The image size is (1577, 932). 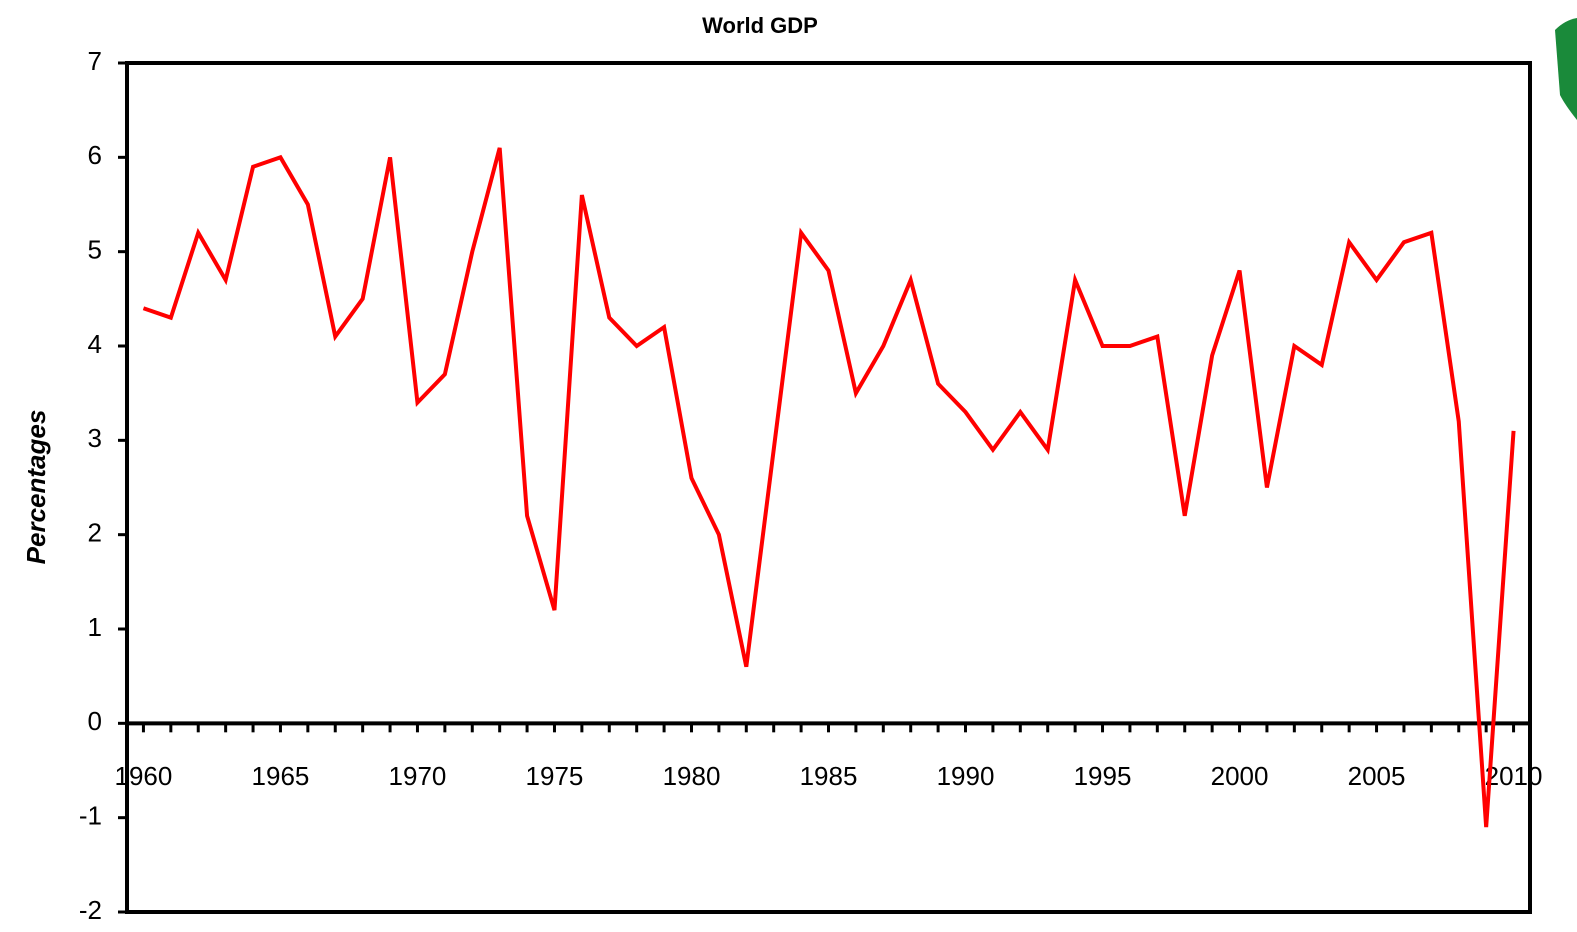 What do you see at coordinates (95, 438) in the screenshot?
I see `y-tick-label: 3` at bounding box center [95, 438].